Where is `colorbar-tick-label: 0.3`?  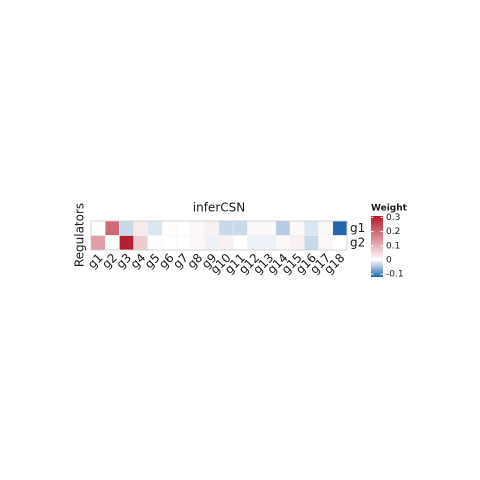
colorbar-tick-label: 0.3 is located at coordinates (393, 218).